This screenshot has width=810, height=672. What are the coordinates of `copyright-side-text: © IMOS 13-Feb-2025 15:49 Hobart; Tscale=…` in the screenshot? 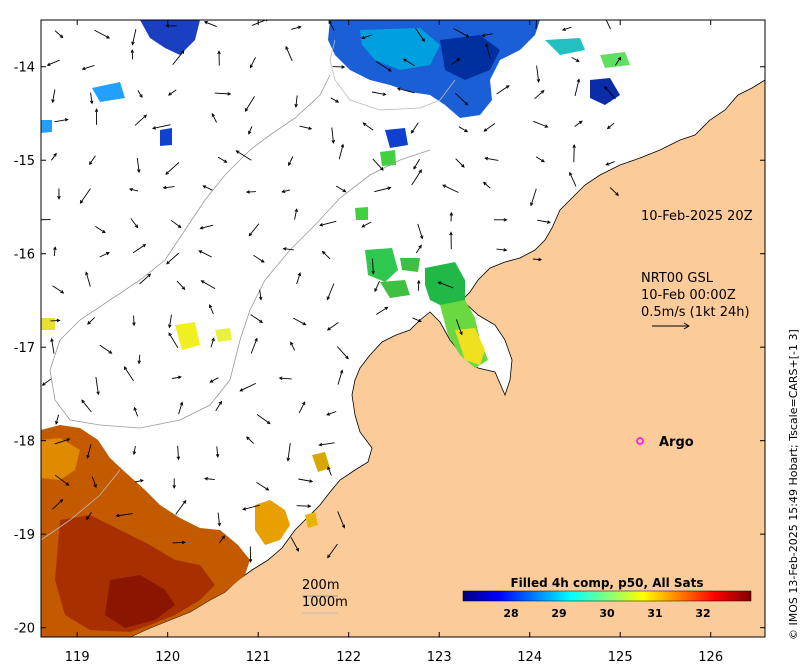 It's located at (793, 484).